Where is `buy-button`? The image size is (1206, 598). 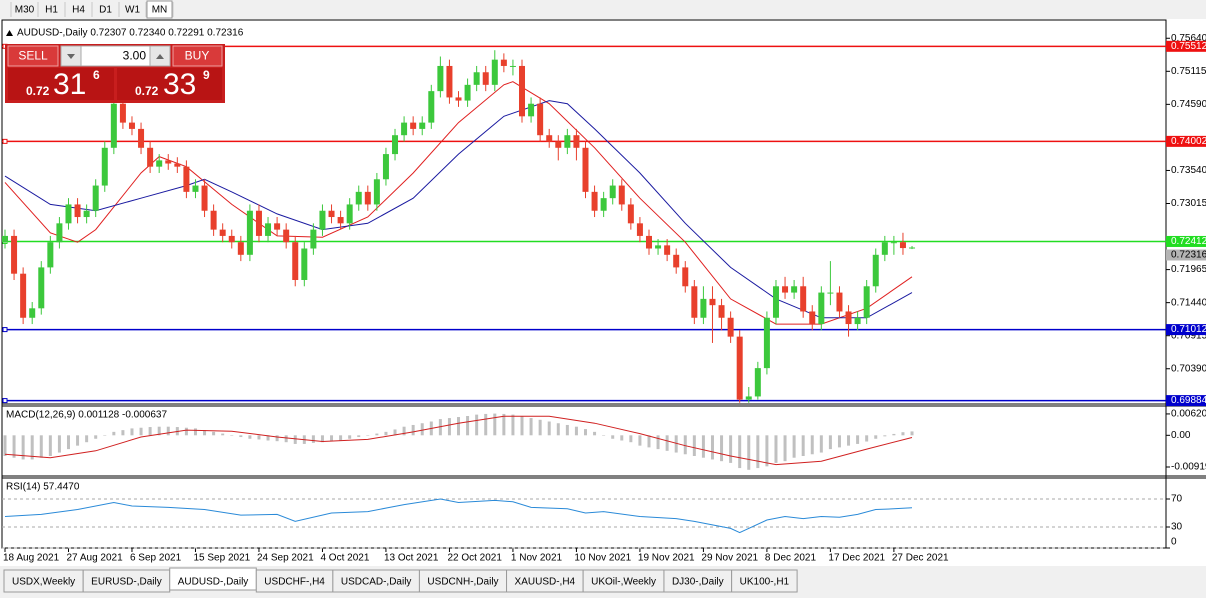 buy-button is located at coordinates (197, 56).